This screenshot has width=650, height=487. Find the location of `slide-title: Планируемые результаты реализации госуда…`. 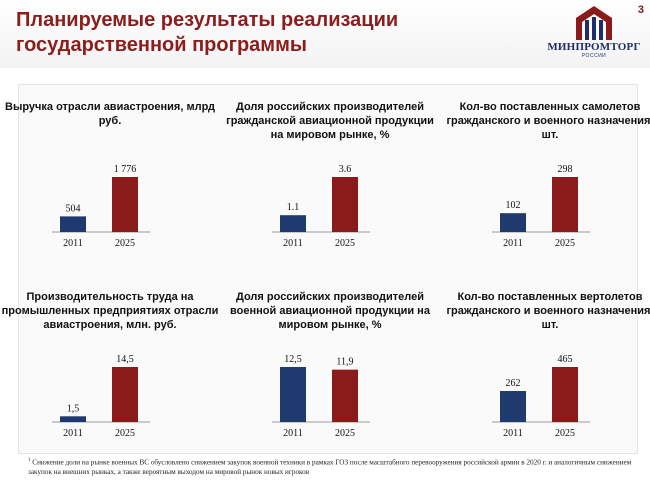

slide-title: Планируемые результаты реализации госуда… is located at coordinates (207, 32).